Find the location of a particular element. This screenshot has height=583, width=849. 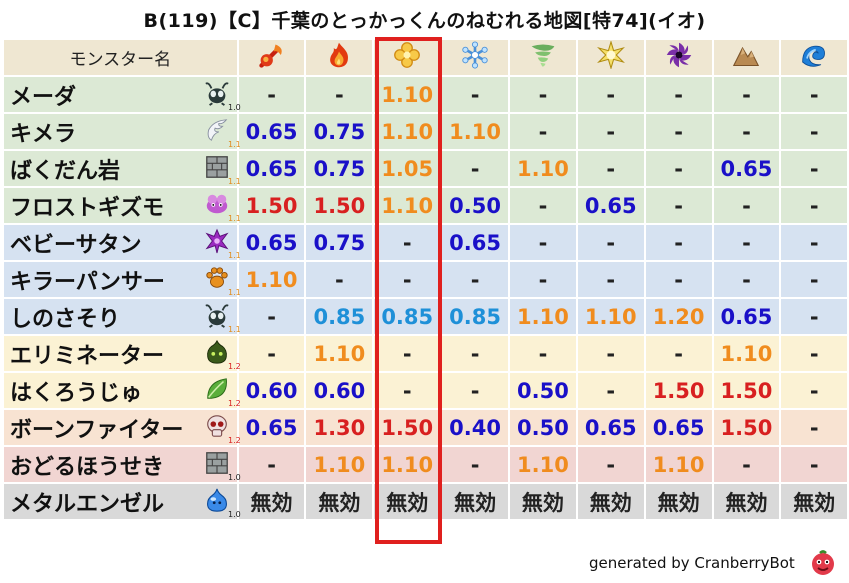

table-row: ばくだん岩 1.1 0.65 0.75 1.05-1.10- -0.65- is located at coordinates (425, 168).